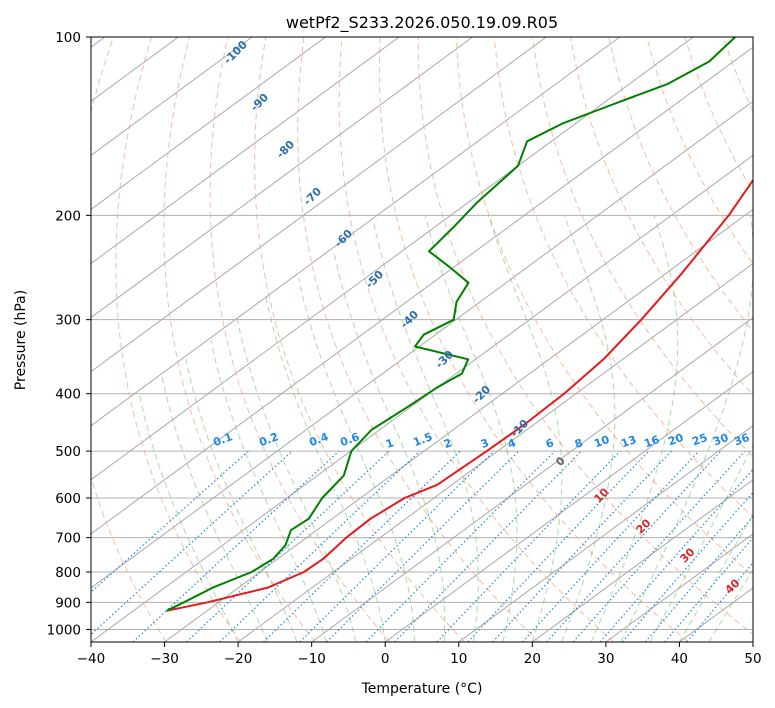  Describe the element at coordinates (312, 196) in the screenshot. I see `dry-adiabat-label: -70` at that location.